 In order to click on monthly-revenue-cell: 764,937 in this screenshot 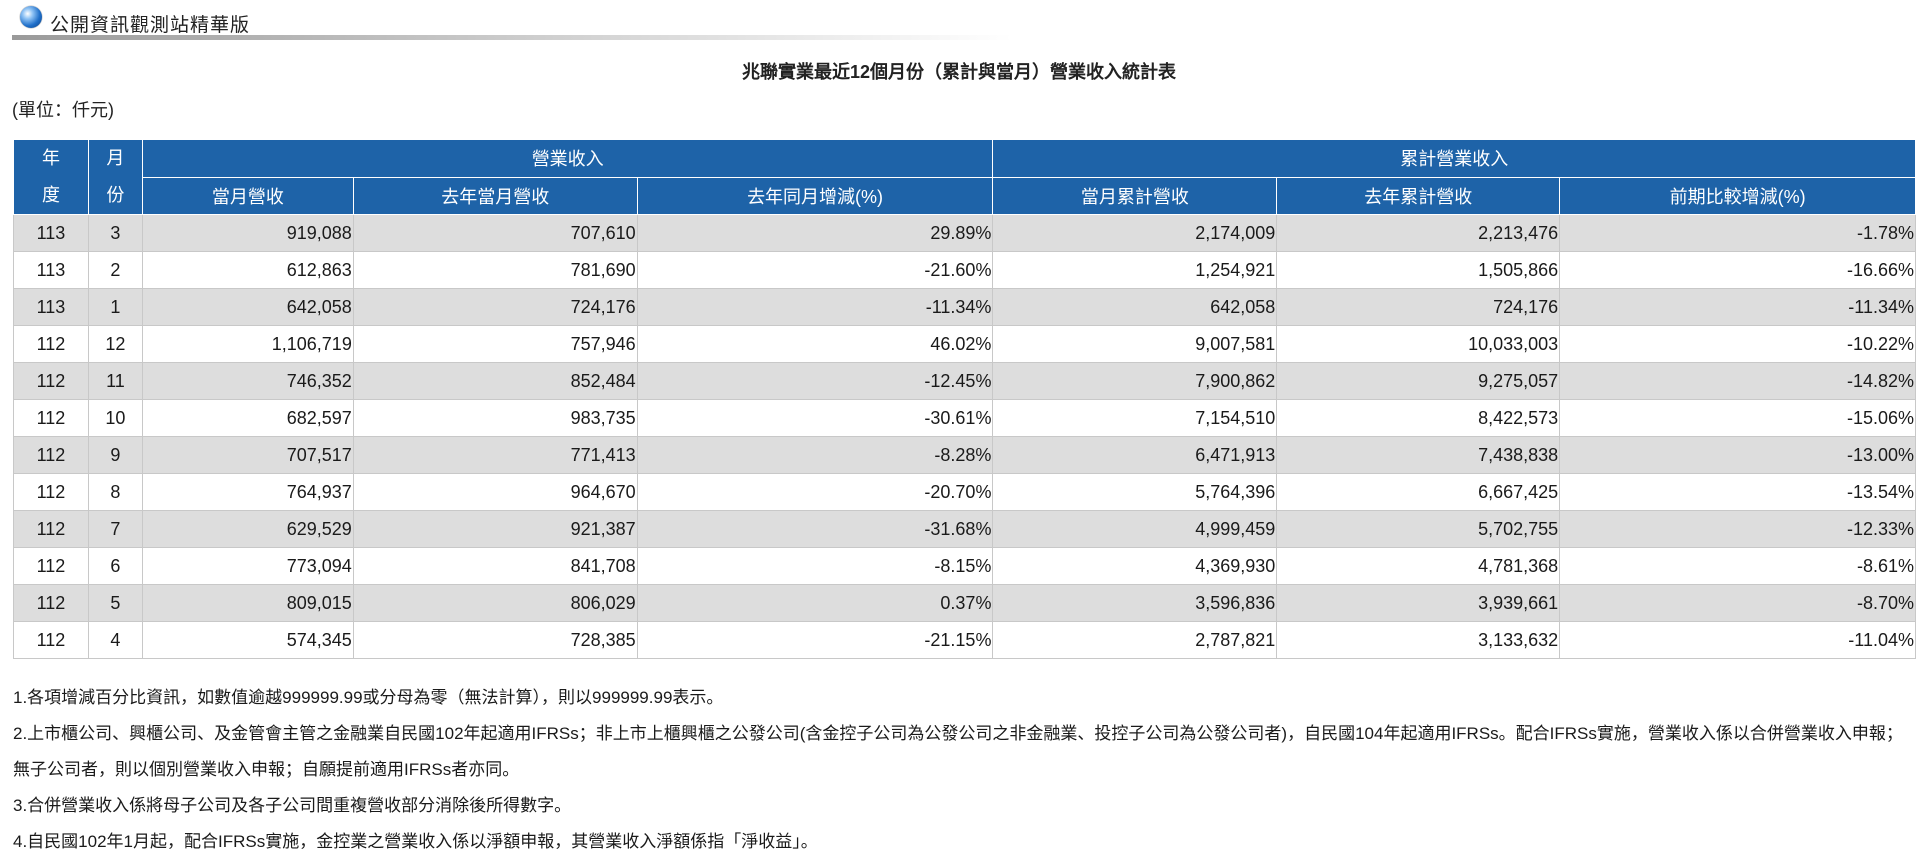, I will do `click(247, 492)`.